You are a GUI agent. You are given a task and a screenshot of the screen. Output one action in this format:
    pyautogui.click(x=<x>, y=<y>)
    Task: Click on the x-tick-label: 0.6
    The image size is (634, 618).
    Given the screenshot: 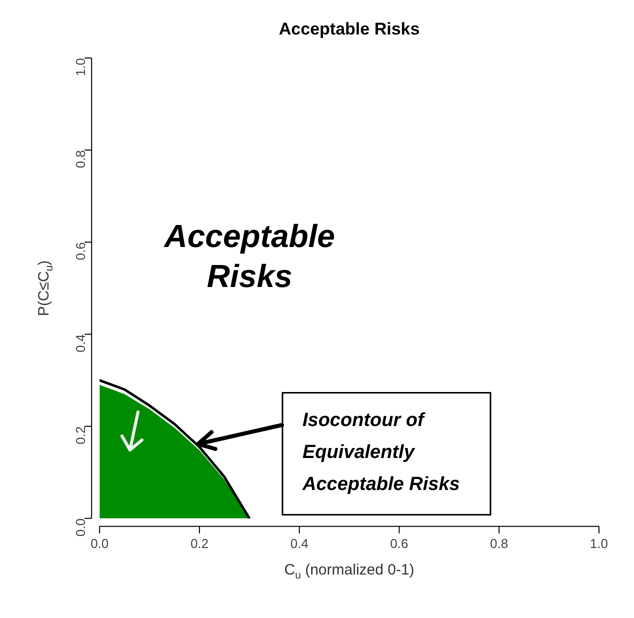 What is the action you would take?
    pyautogui.click(x=399, y=543)
    